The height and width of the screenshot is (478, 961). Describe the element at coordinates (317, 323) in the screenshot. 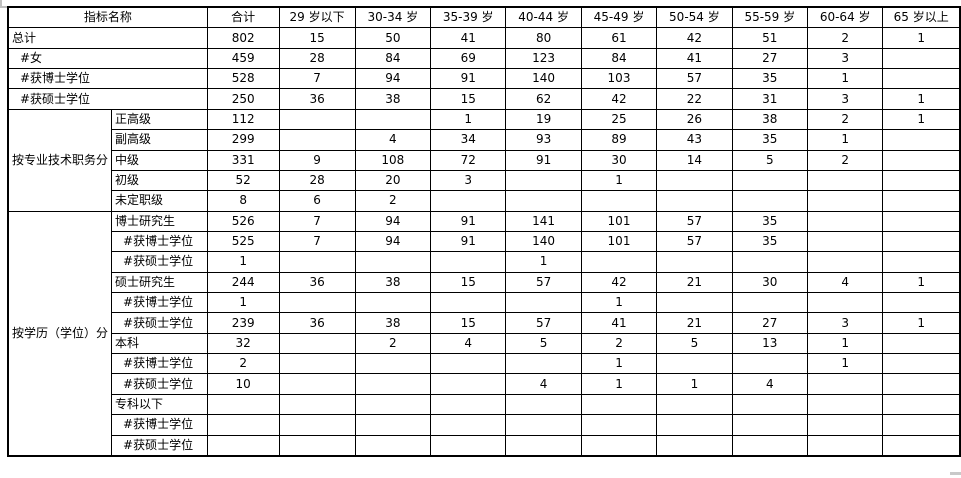

I see `data-cell: 36` at that location.